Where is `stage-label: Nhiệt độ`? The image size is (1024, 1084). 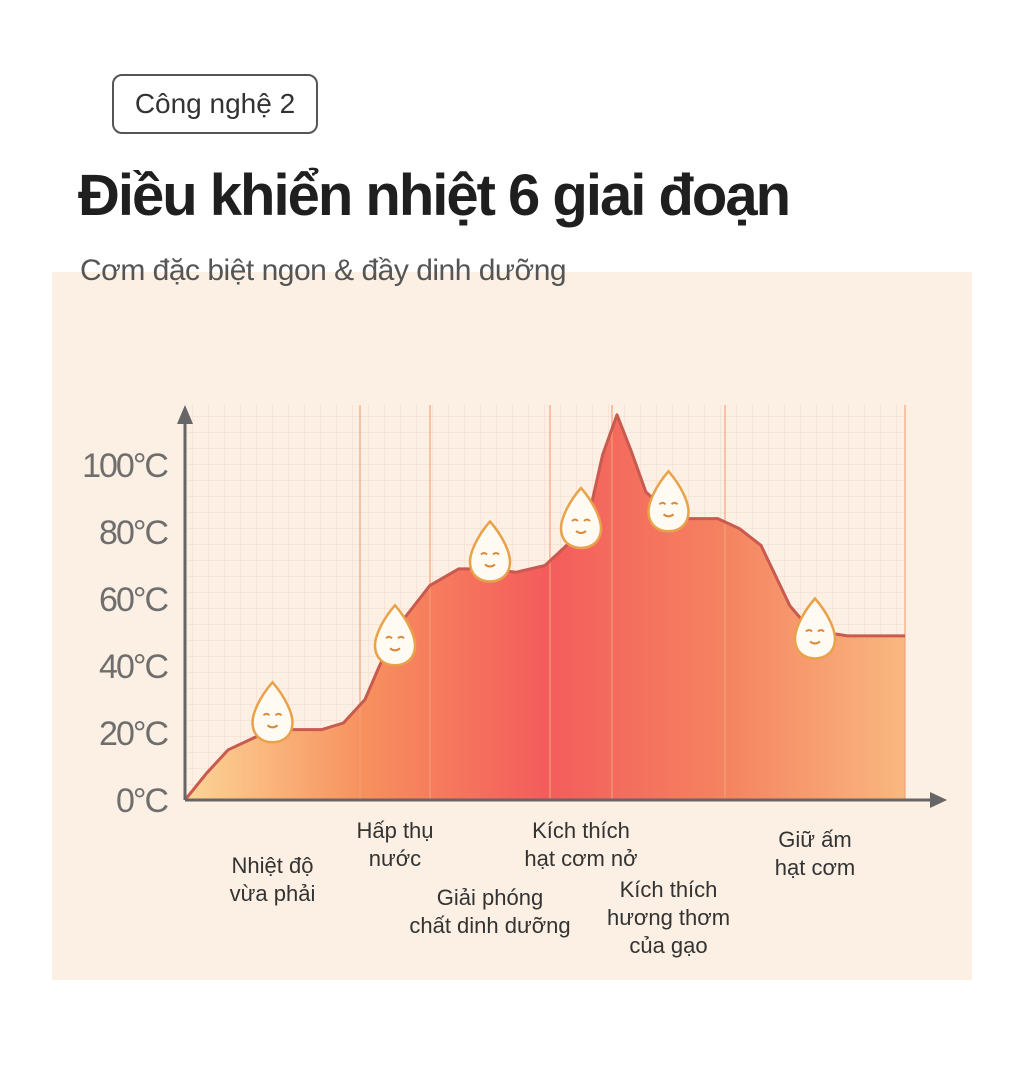 stage-label: Nhiệt độ is located at coordinates (273, 865).